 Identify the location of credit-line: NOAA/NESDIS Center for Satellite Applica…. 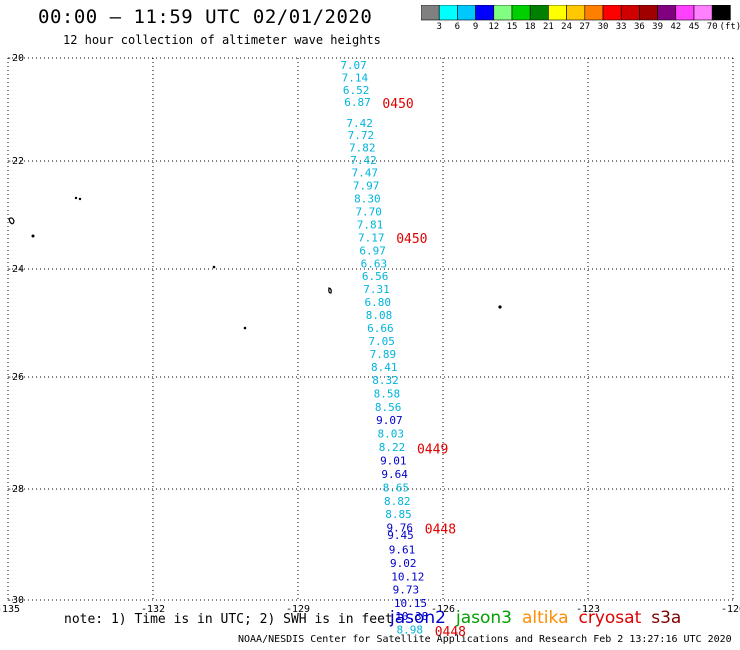
(485, 639).